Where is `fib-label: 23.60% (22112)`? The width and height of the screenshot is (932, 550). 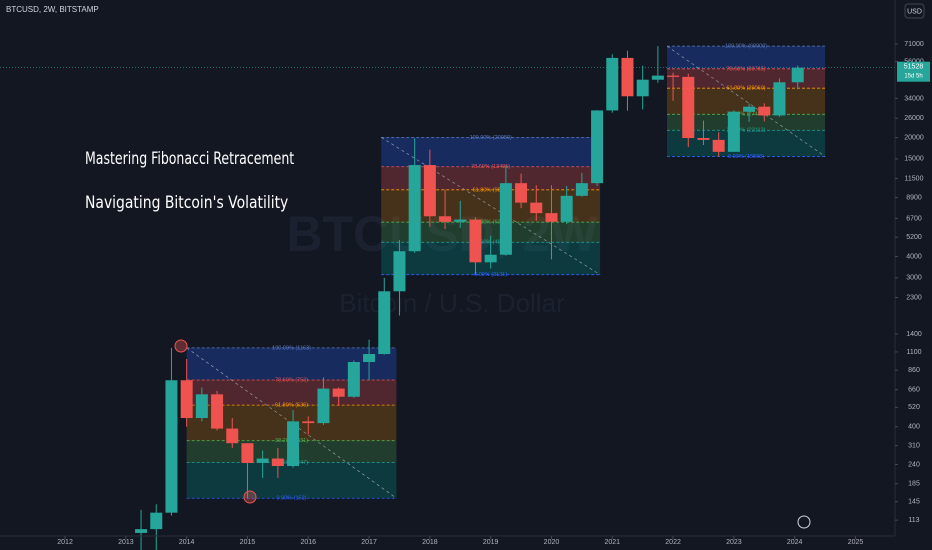
fib-label: 23.60% (22112) is located at coordinates (746, 131).